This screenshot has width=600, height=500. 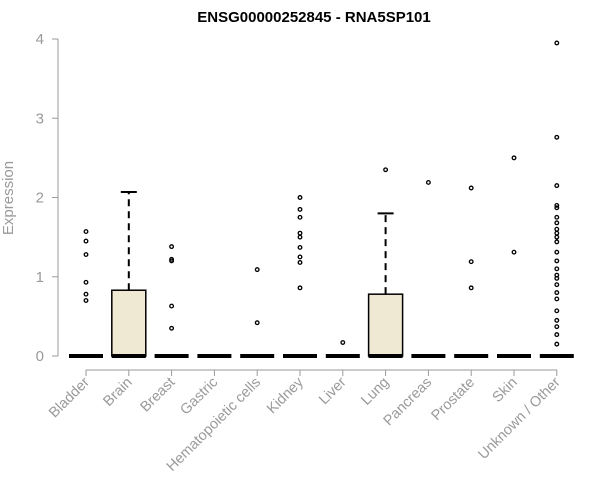 What do you see at coordinates (117, 392) in the screenshot?
I see `x-tick-label: Brain` at bounding box center [117, 392].